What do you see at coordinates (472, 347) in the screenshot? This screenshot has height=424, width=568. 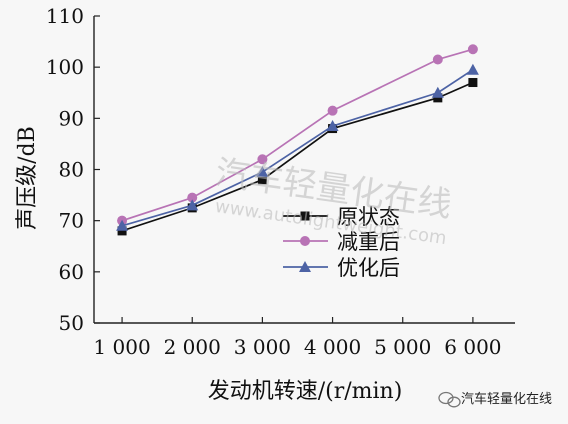 I see `x-tick-label: 6 000` at bounding box center [472, 347].